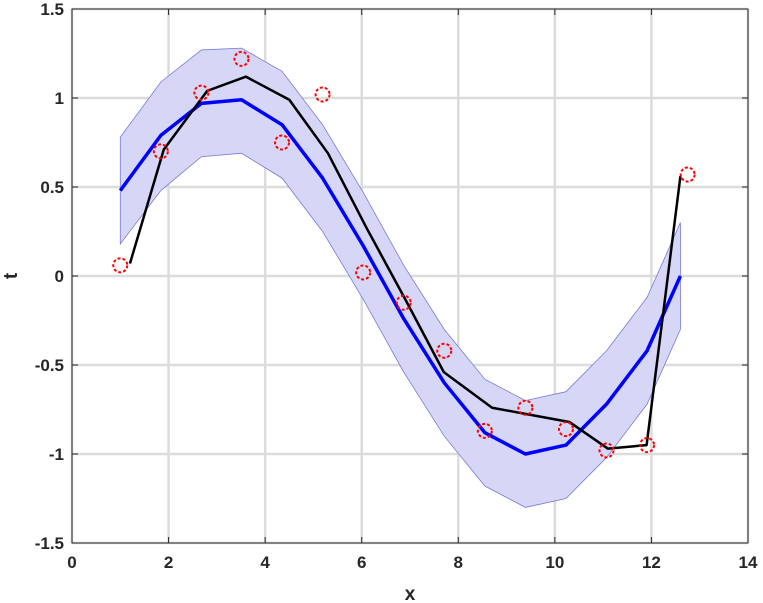 The height and width of the screenshot is (603, 763). What do you see at coordinates (59, 276) in the screenshot?
I see `y-tick-label-3: 0` at bounding box center [59, 276].